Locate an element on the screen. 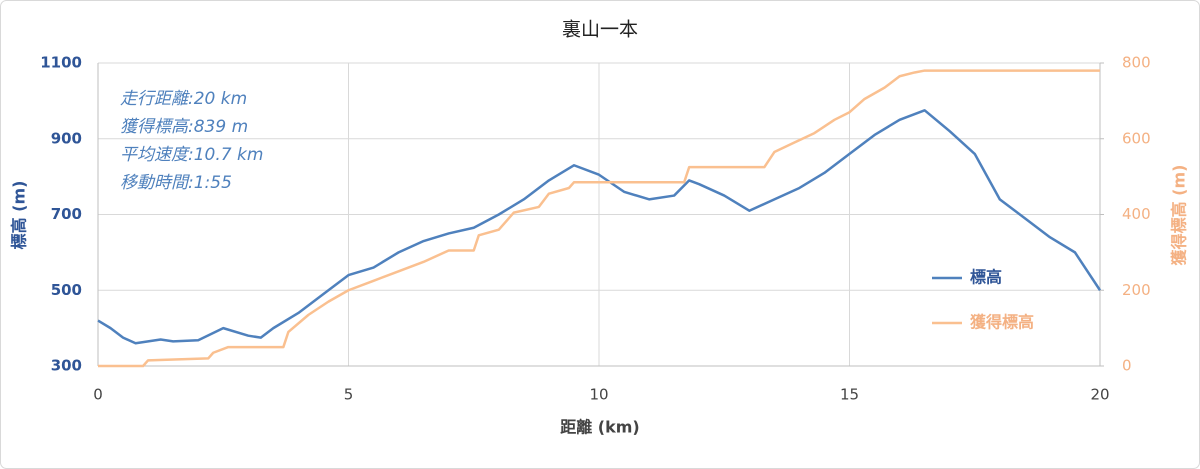  legend-label: 標高 is located at coordinates (986, 277).